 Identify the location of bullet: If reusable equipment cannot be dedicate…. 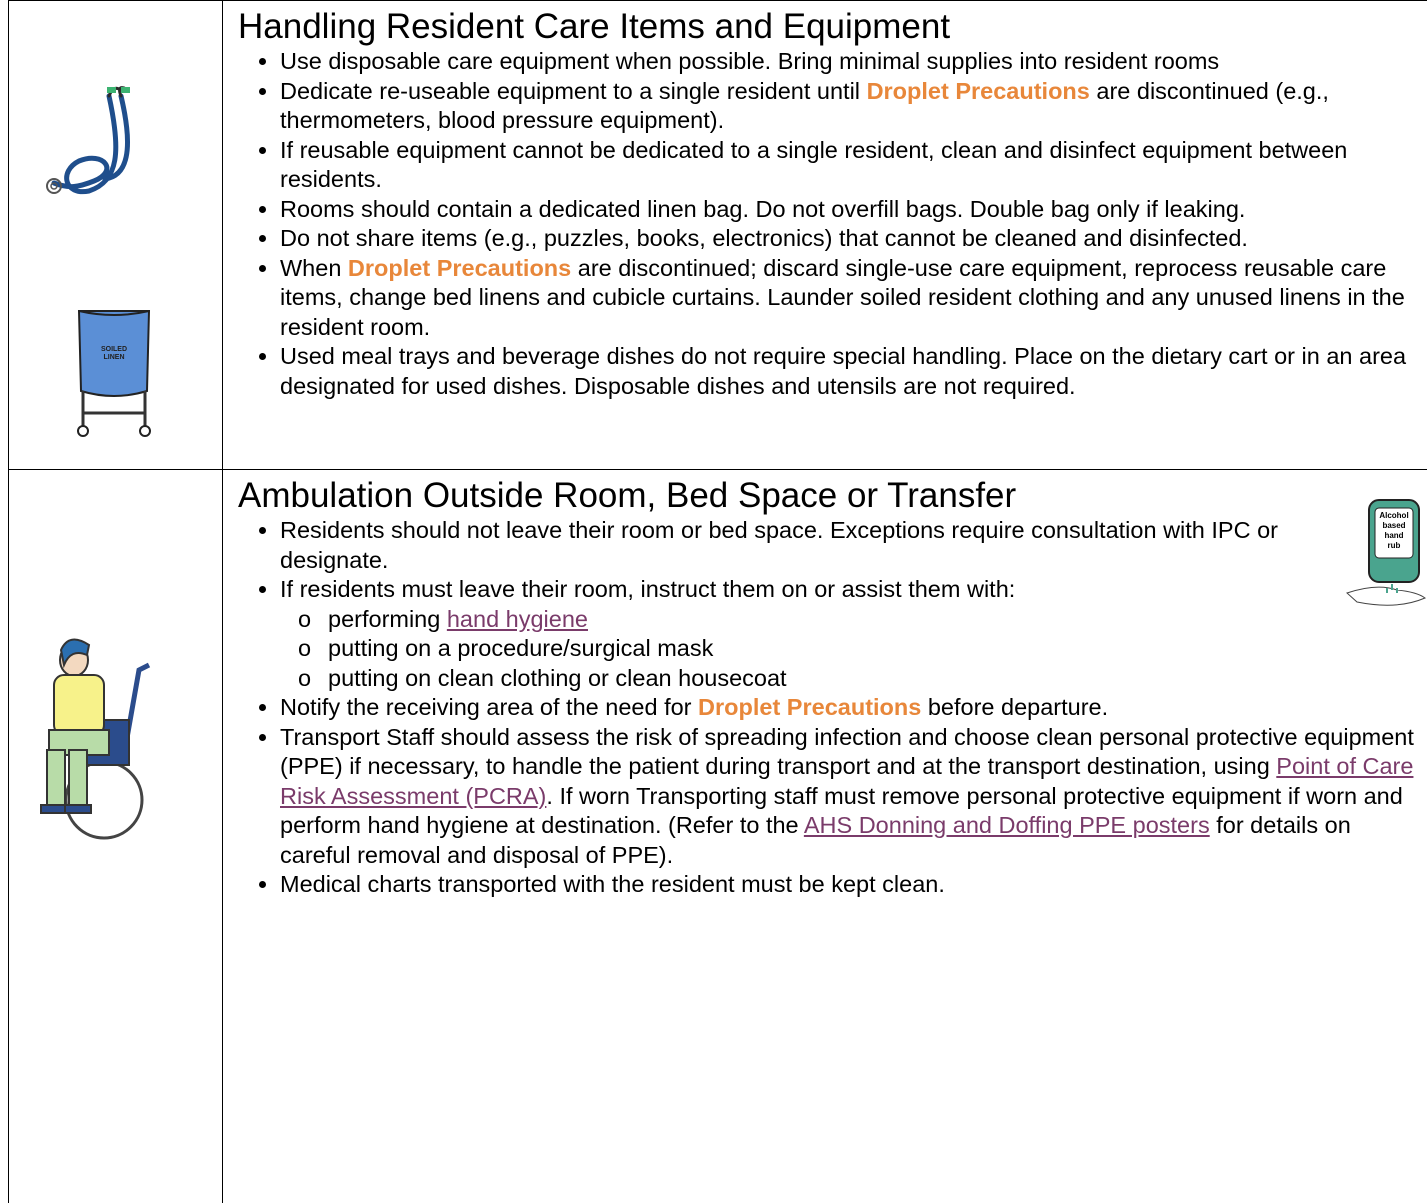
(853, 165).